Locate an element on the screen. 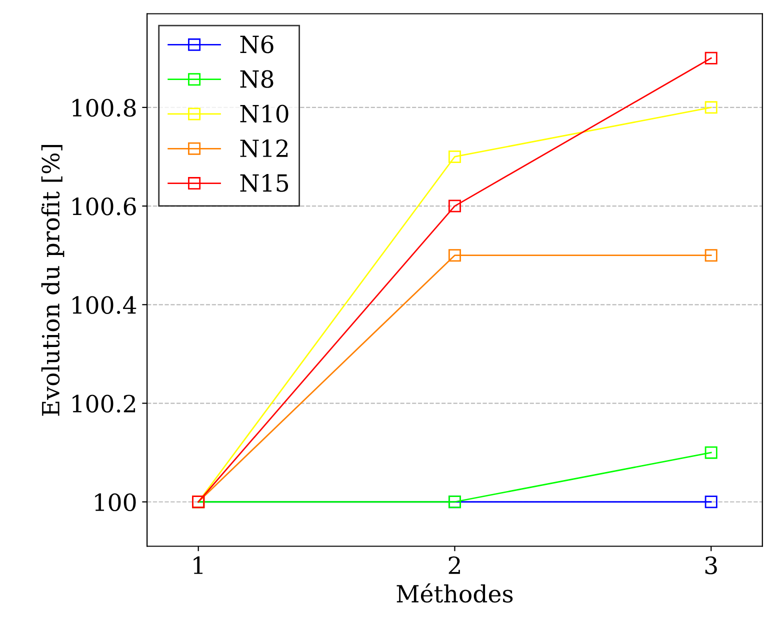 This screenshot has width=774, height=625. x-tick-label: 3 is located at coordinates (711, 565).